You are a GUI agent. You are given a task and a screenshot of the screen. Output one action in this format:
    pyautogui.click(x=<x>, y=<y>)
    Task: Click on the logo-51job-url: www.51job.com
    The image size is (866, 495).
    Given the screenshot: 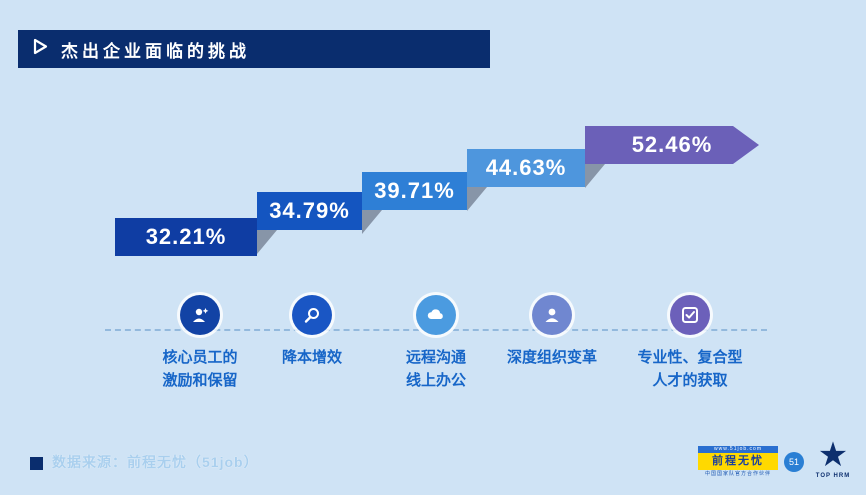 What is the action you would take?
    pyautogui.click(x=738, y=449)
    